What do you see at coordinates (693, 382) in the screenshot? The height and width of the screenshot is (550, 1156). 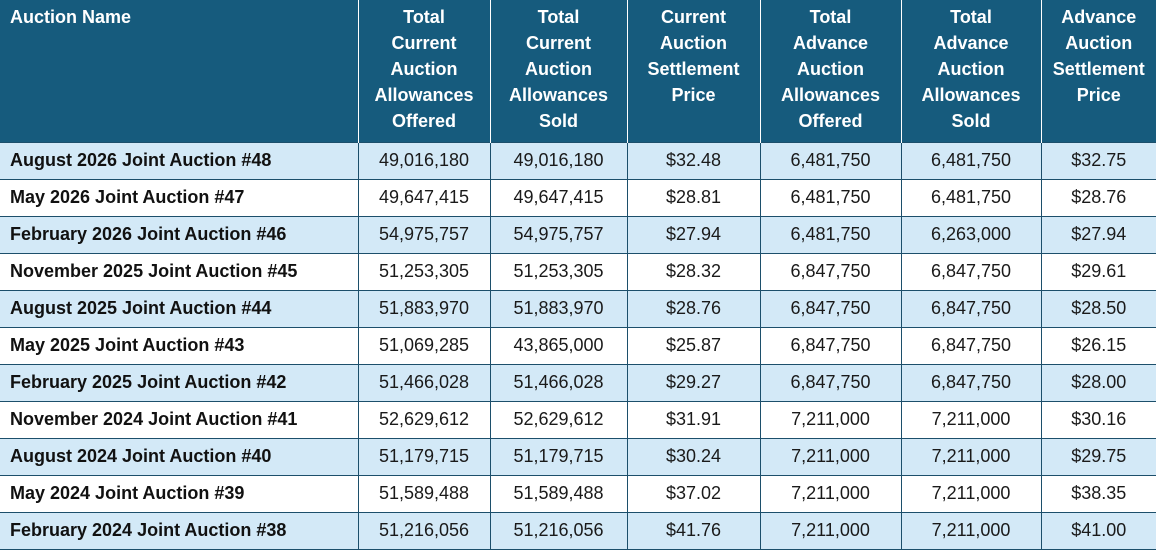 I see `current-price-cell: $29.27` at bounding box center [693, 382].